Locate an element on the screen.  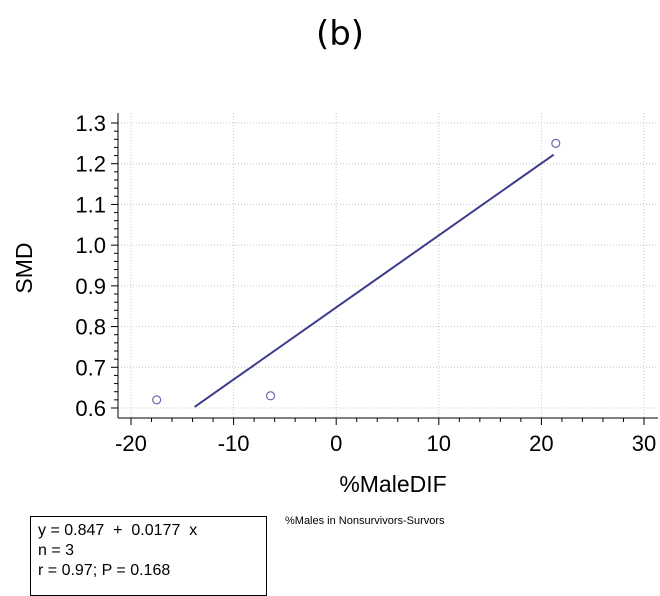
sample-size: n = 3 is located at coordinates (56, 550).